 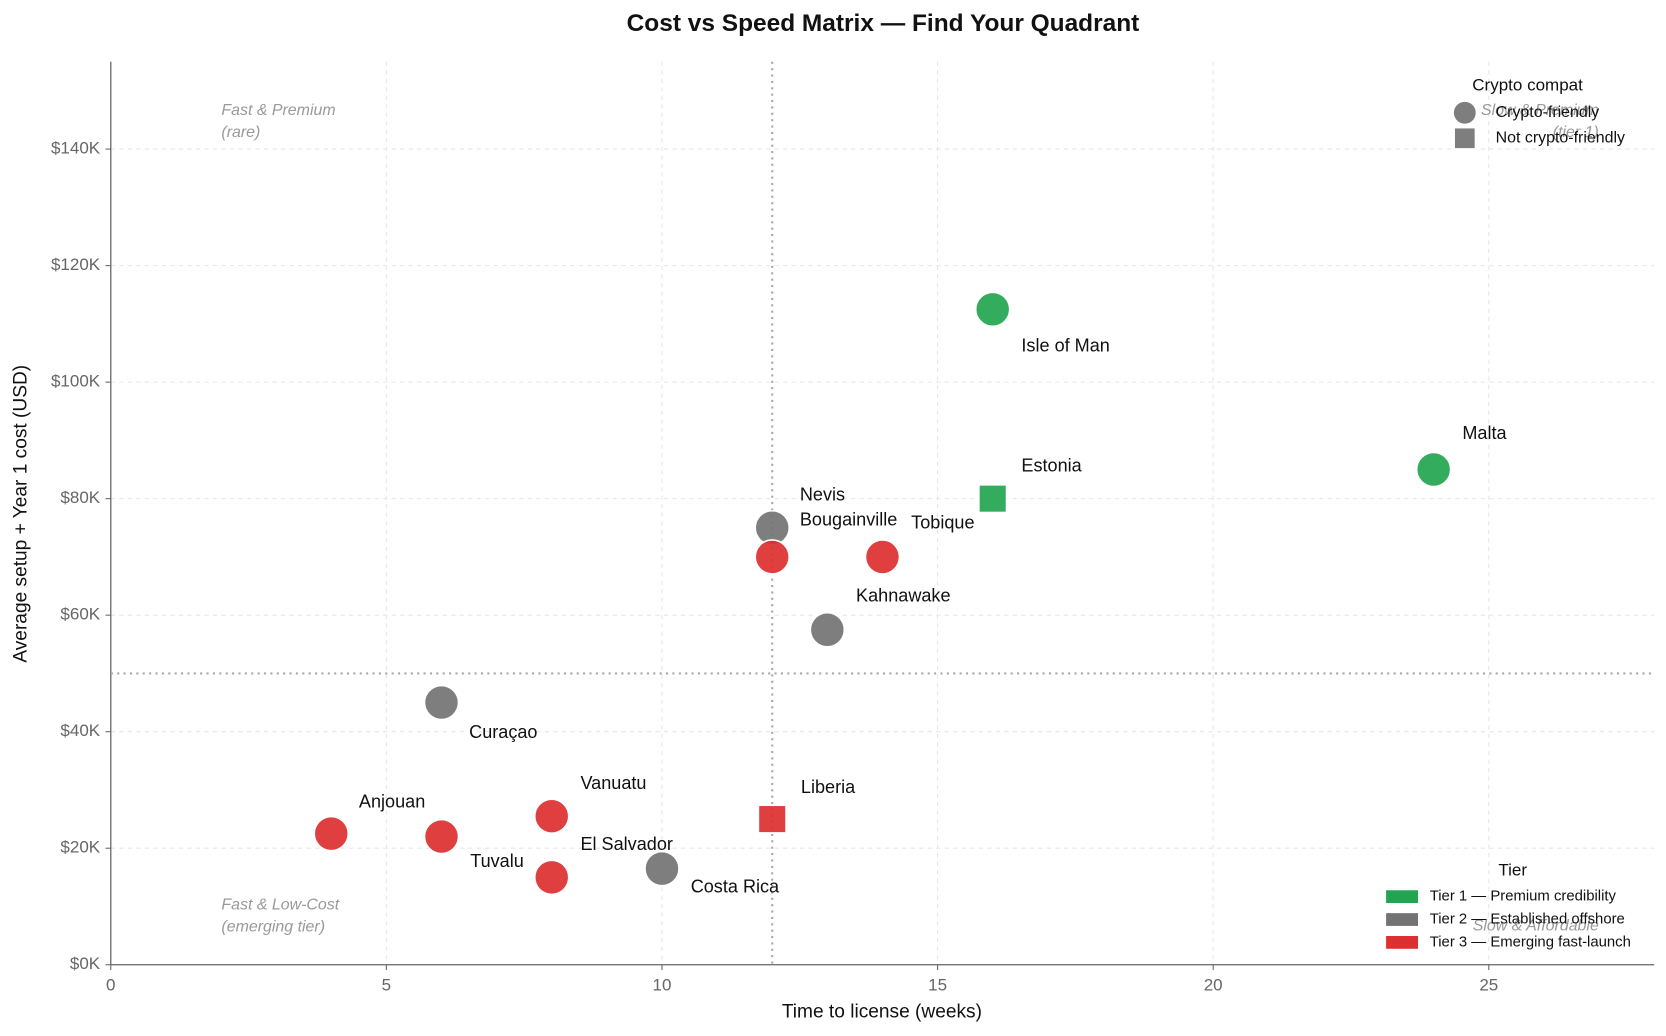 I want to click on y-tick-label: $100K, so click(x=76, y=381).